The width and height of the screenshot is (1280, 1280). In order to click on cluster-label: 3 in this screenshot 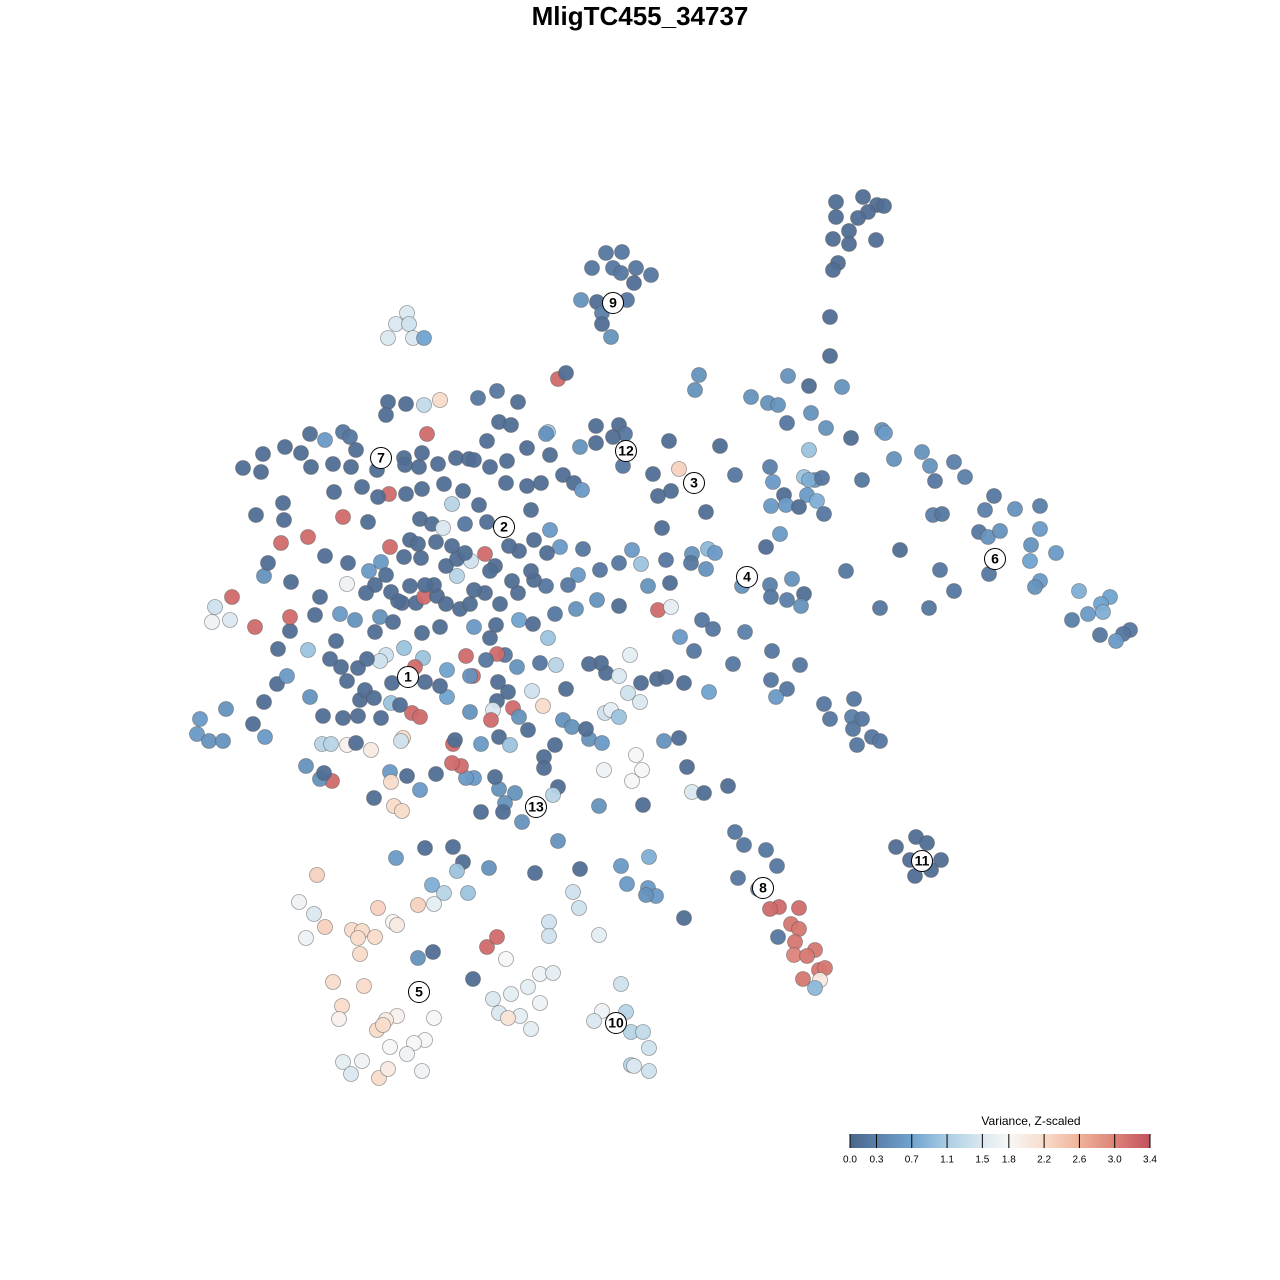, I will do `click(694, 483)`.